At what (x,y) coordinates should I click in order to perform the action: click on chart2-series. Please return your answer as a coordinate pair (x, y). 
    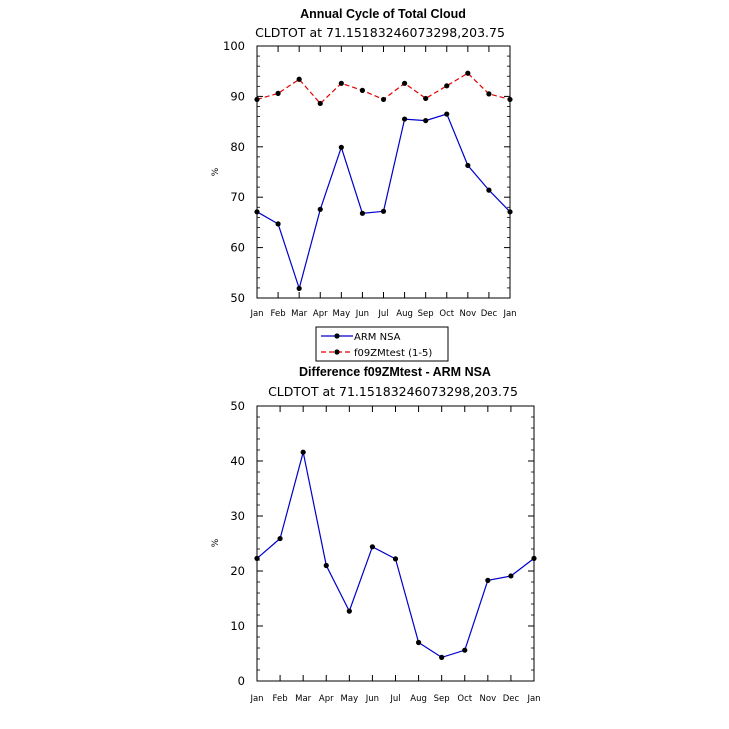
    Looking at the image, I should click on (395, 554).